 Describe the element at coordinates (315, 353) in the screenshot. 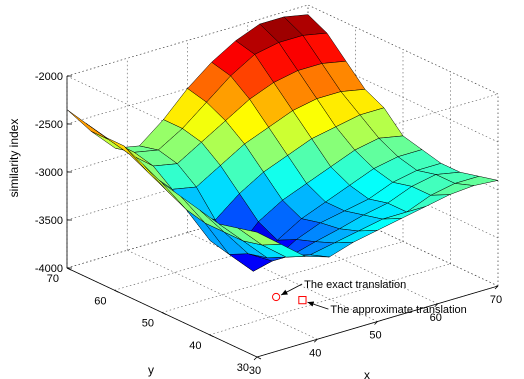

I see `x-tick-label: 40` at that location.